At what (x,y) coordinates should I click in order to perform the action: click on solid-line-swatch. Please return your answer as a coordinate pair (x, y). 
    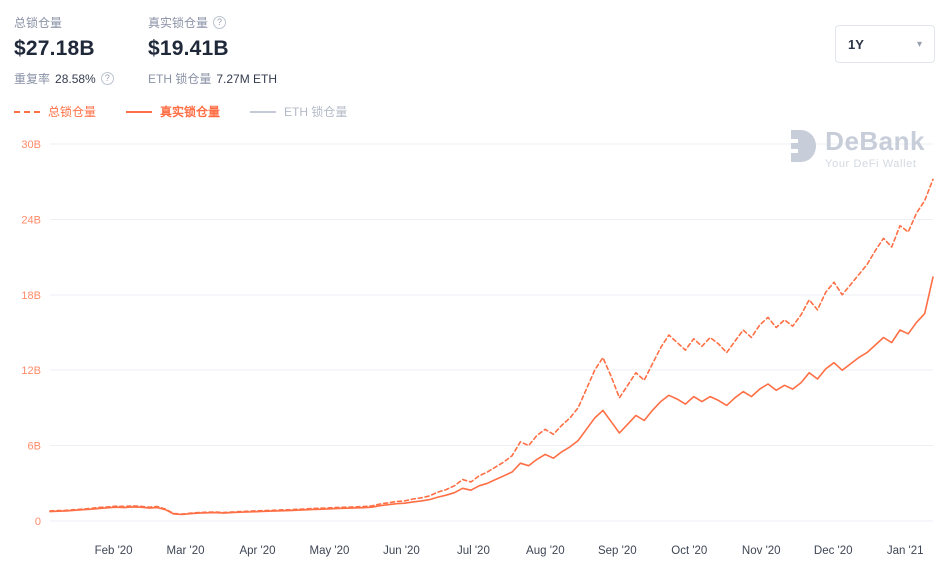
    Looking at the image, I should click on (139, 111).